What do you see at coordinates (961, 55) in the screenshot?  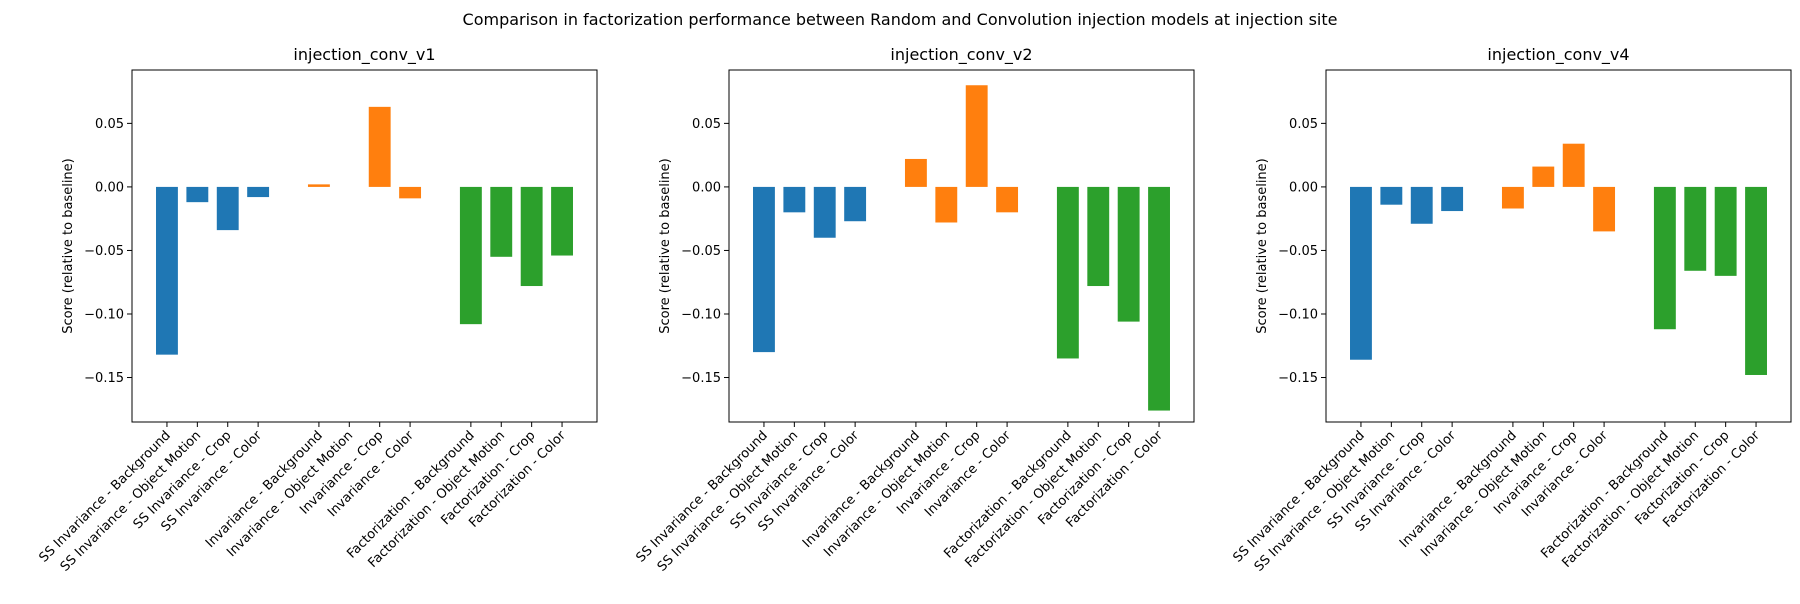 I see `chart-title: injection_conv_v2` at bounding box center [961, 55].